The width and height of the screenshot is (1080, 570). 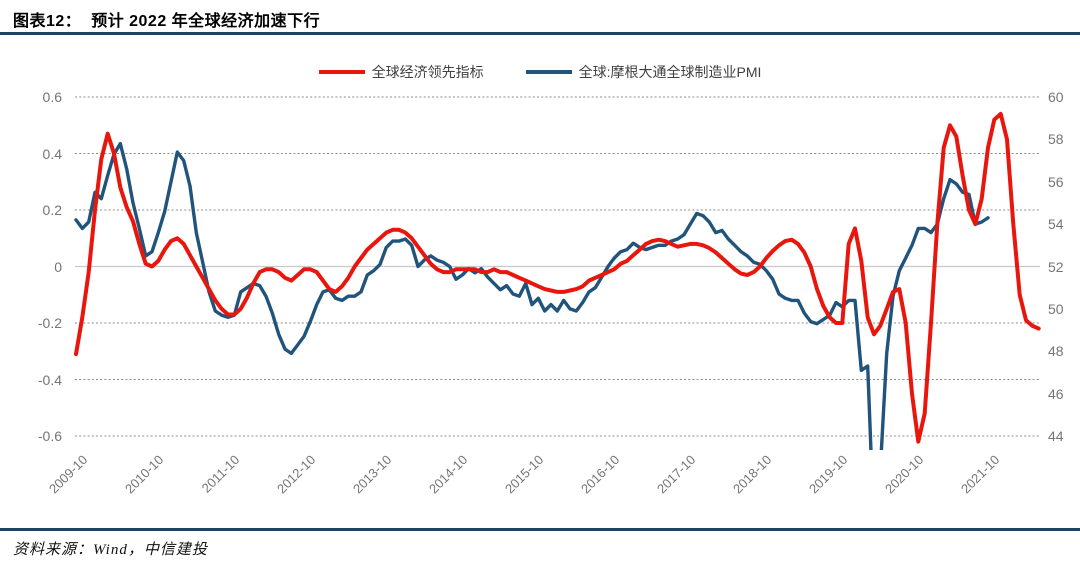 What do you see at coordinates (1056, 308) in the screenshot?
I see `y-axis-tick-right: 50` at bounding box center [1056, 308].